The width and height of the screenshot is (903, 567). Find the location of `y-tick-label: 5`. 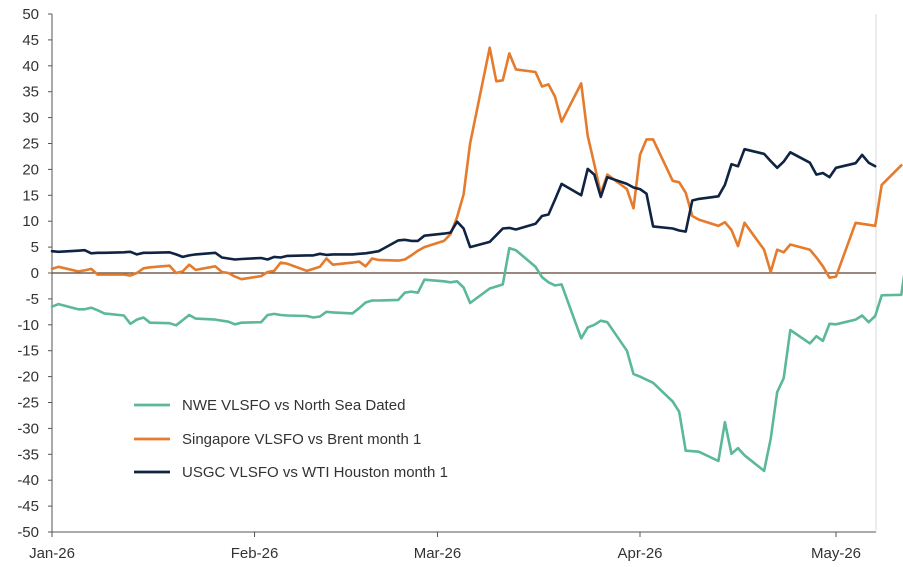

y-tick-label: 5 is located at coordinates (35, 247).